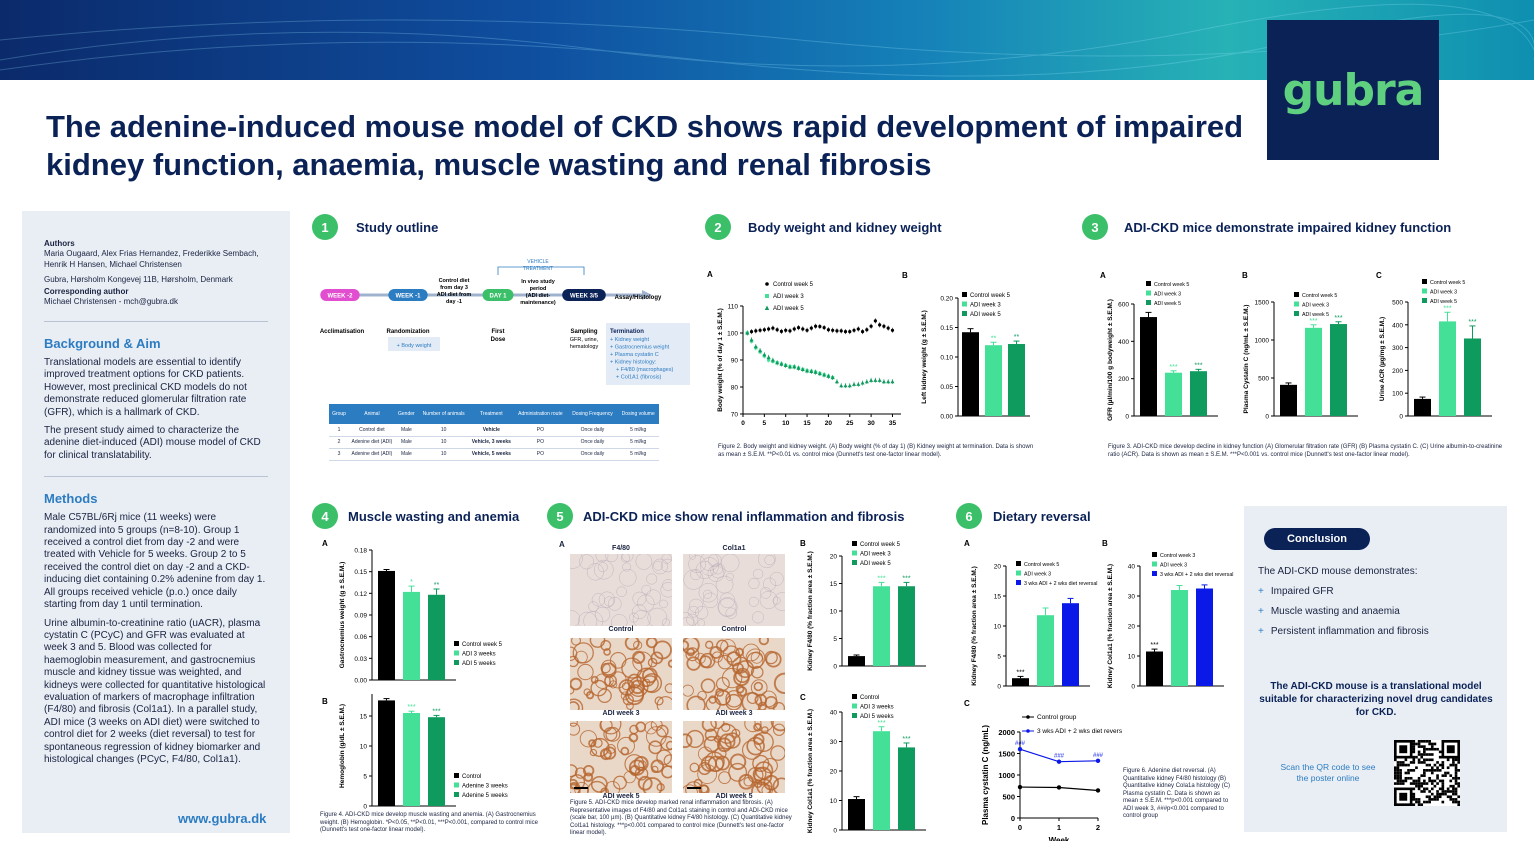 The height and width of the screenshot is (856, 1534). Describe the element at coordinates (498, 297) in the screenshot. I see `timeline-pill-label: DAY 1` at that location.